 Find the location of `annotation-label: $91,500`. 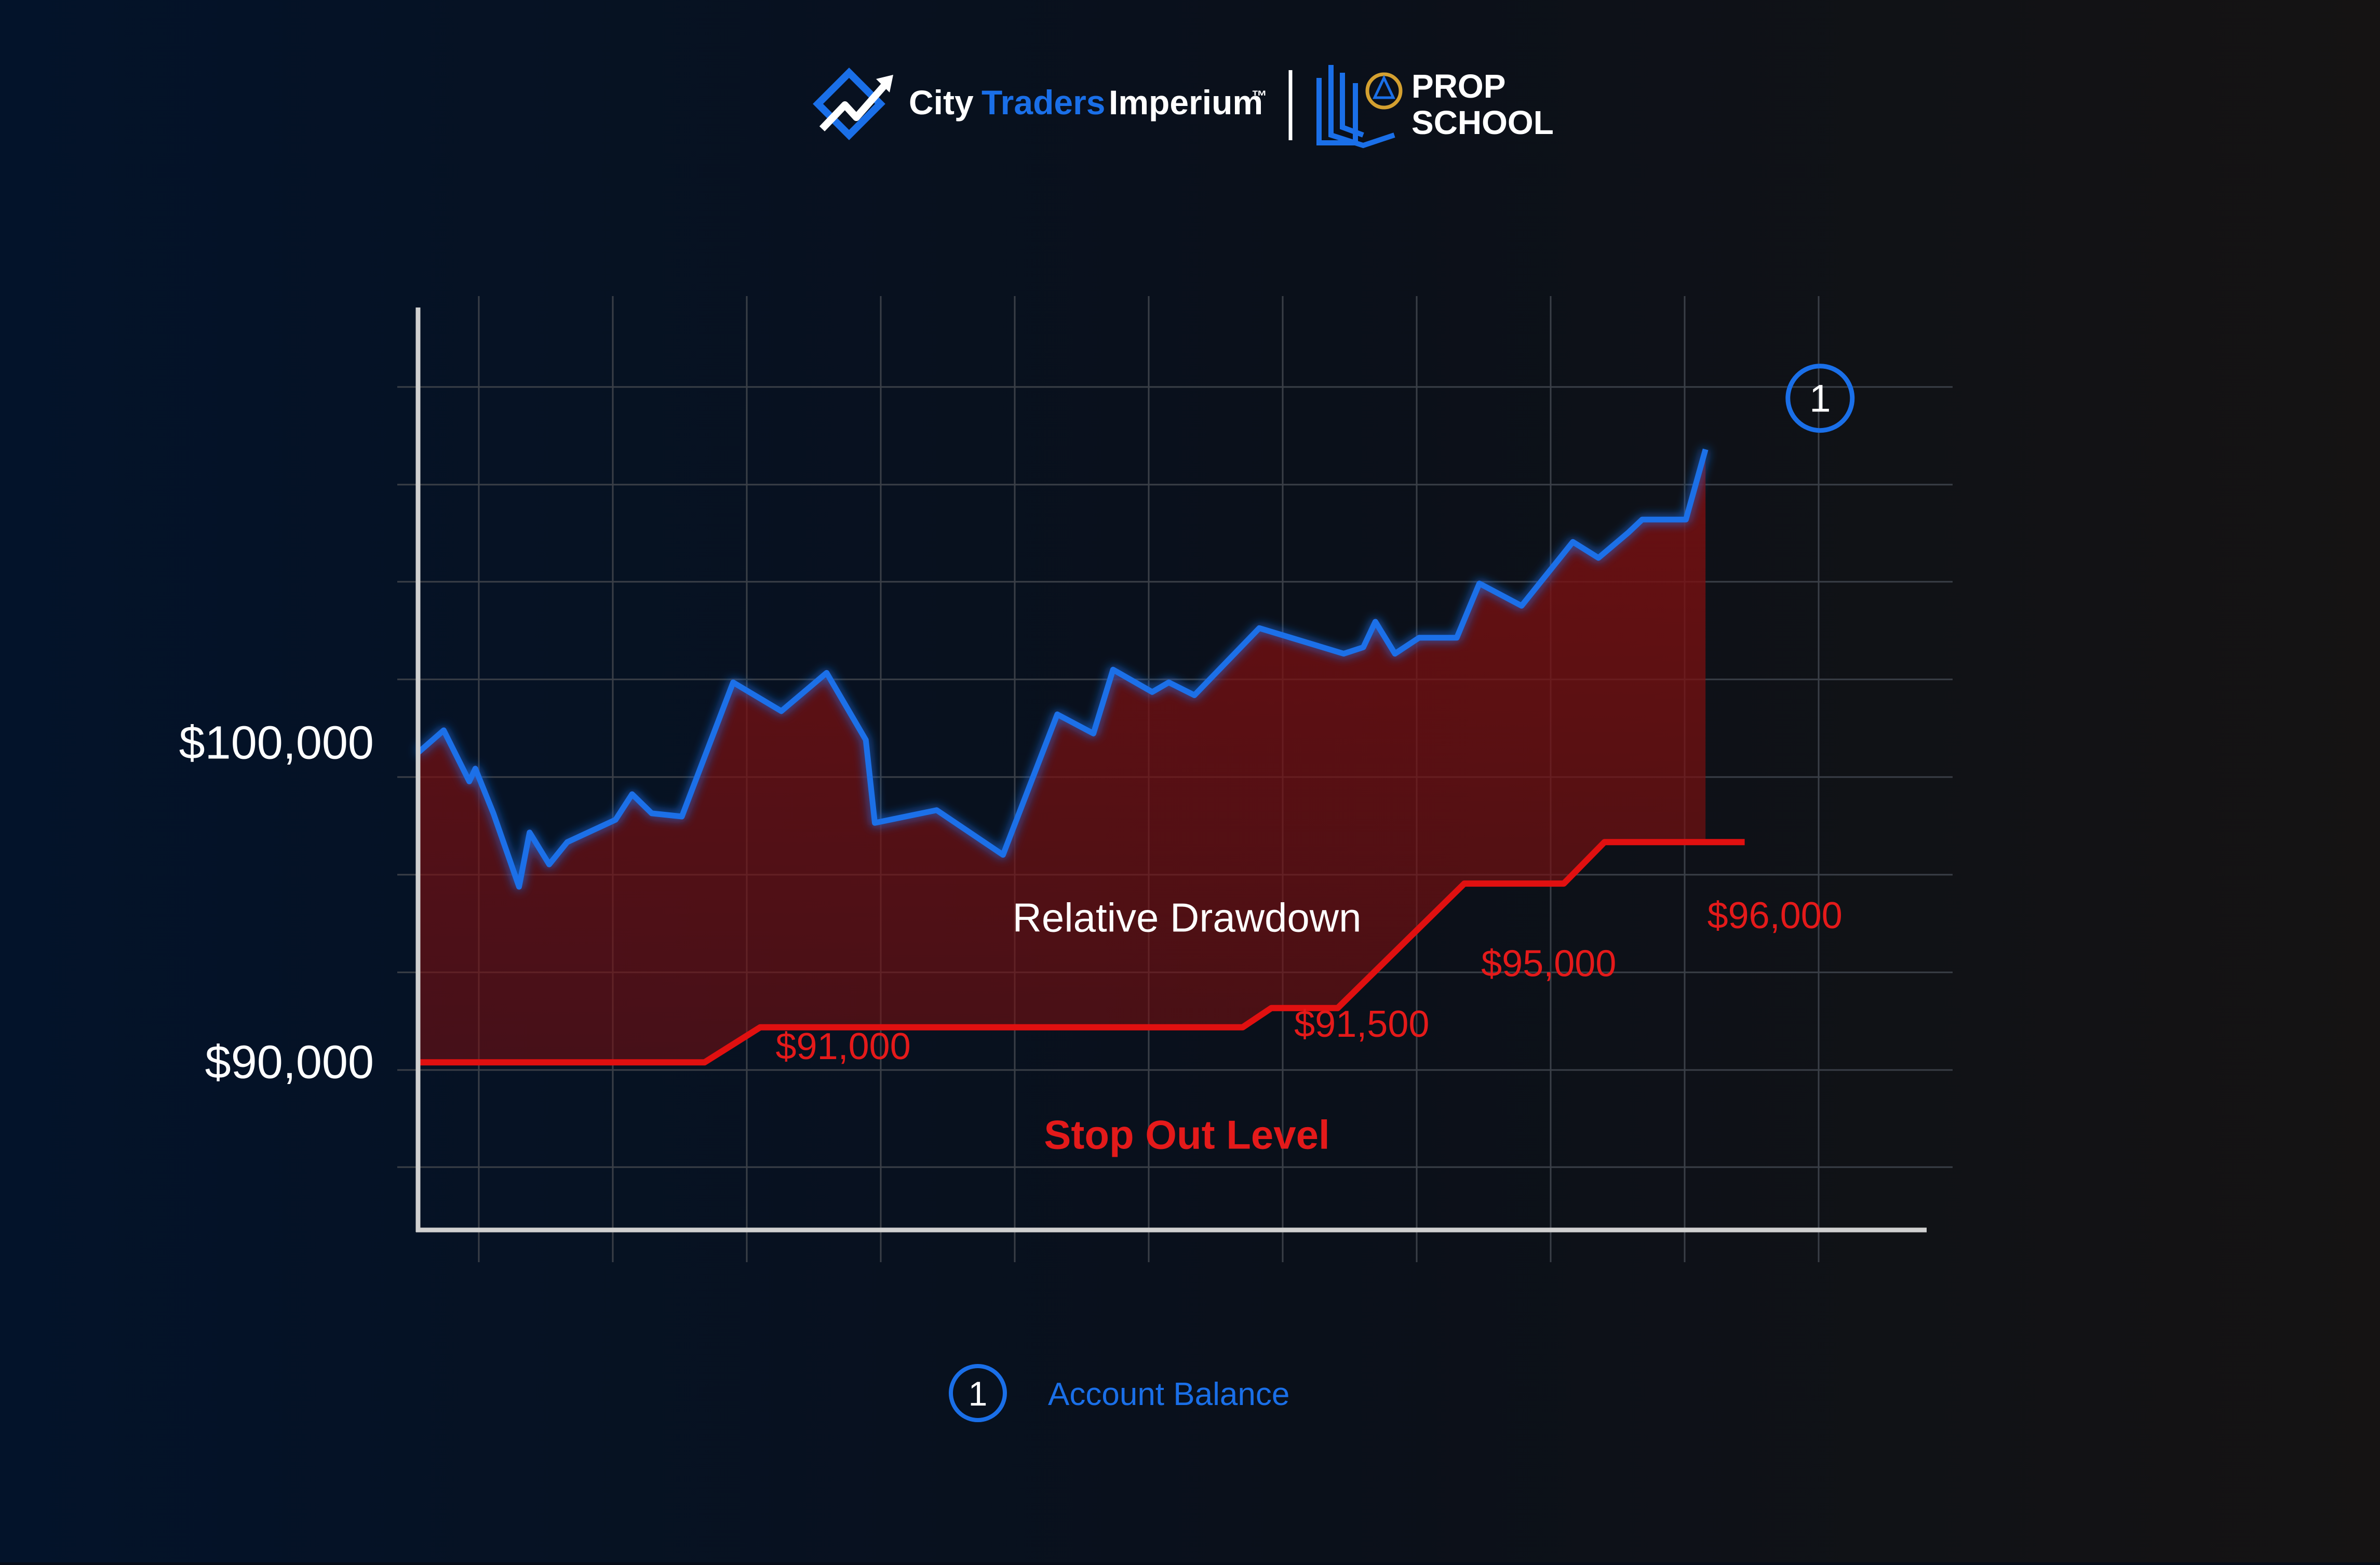

annotation-label: $91,500 is located at coordinates (1361, 1024).